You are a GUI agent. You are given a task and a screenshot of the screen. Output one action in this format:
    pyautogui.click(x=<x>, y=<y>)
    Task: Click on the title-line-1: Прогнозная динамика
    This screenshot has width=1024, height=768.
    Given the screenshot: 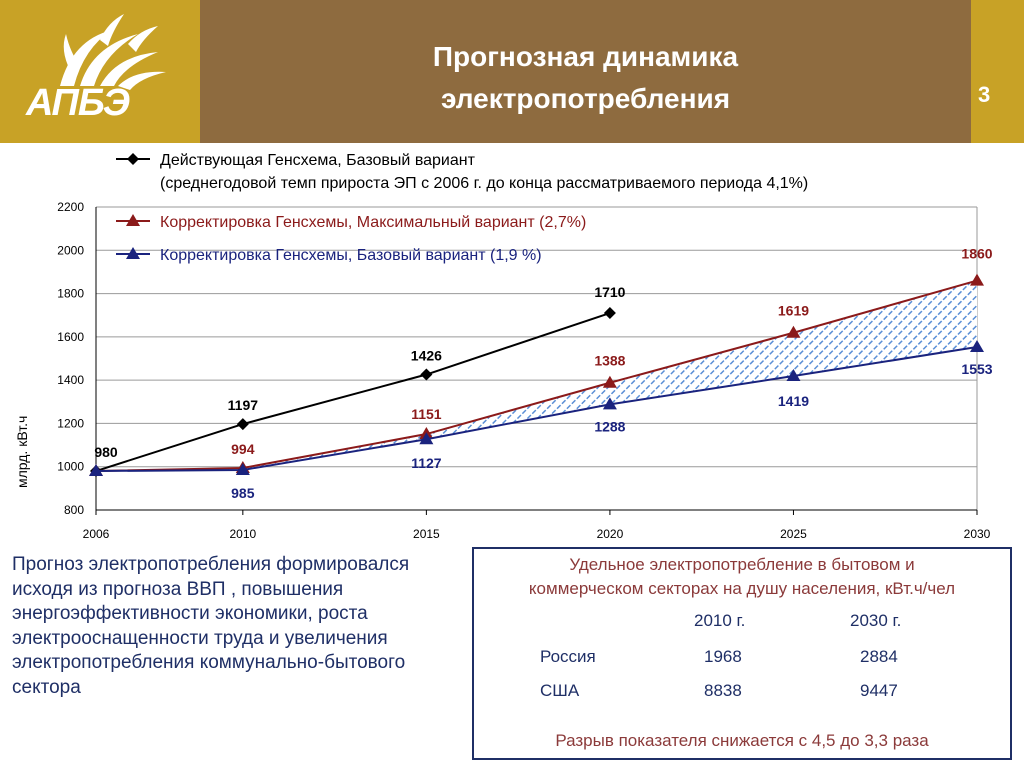 What is the action you would take?
    pyautogui.click(x=585, y=56)
    